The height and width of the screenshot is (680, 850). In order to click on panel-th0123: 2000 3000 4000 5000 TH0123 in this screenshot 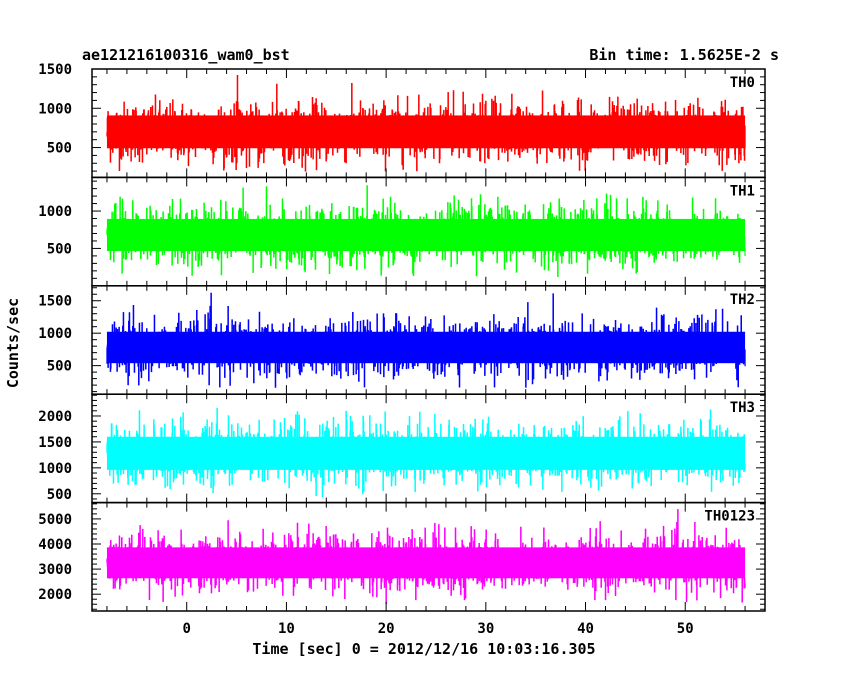, I will do `click(402, 556)`.